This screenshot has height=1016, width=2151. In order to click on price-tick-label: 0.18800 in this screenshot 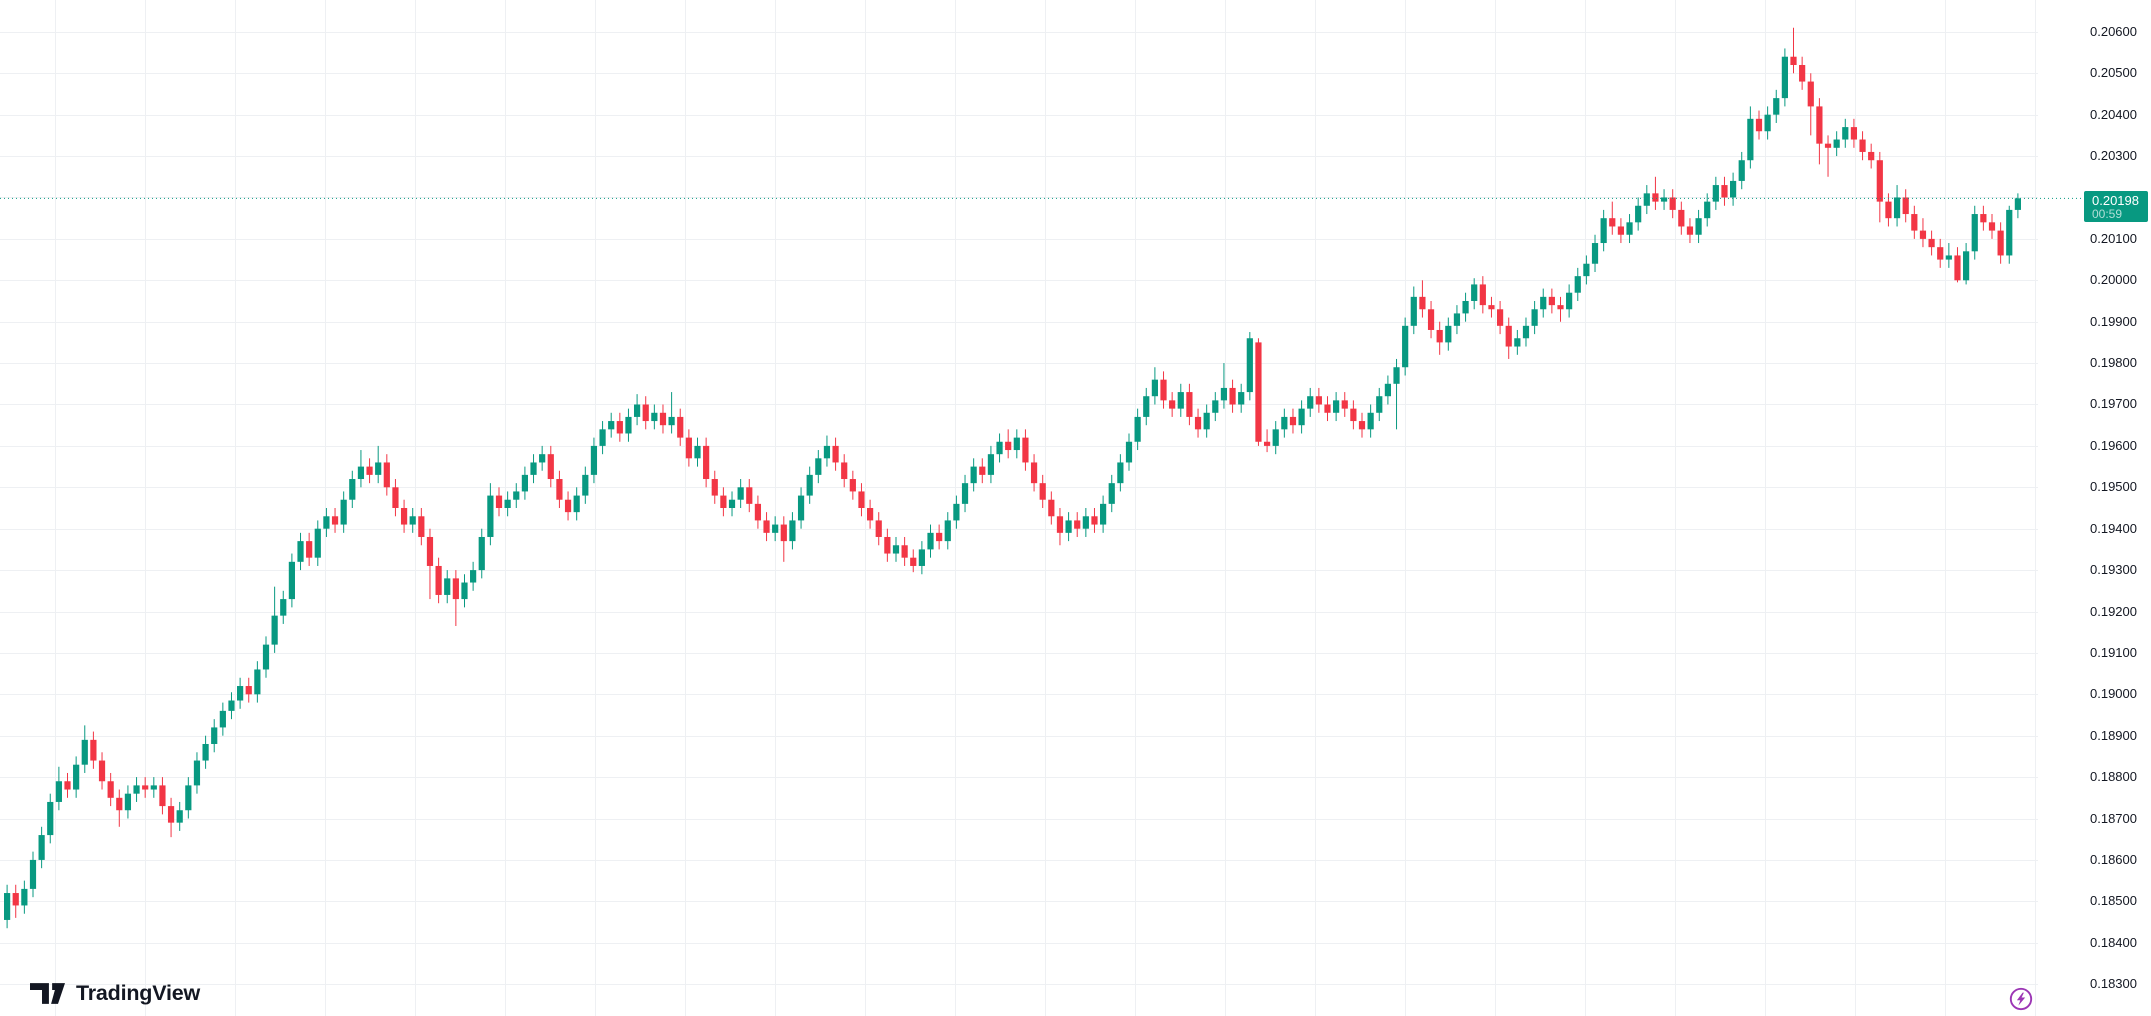, I will do `click(2113, 777)`.